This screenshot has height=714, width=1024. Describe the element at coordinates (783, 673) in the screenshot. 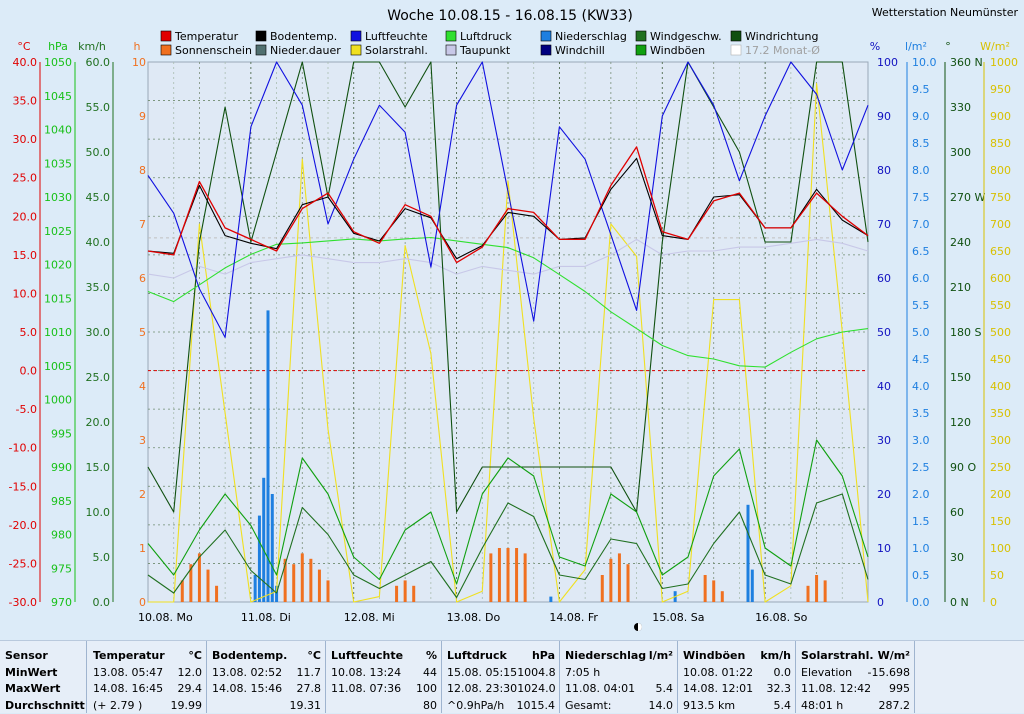

I see `stats-cell-value: 0.0` at that location.